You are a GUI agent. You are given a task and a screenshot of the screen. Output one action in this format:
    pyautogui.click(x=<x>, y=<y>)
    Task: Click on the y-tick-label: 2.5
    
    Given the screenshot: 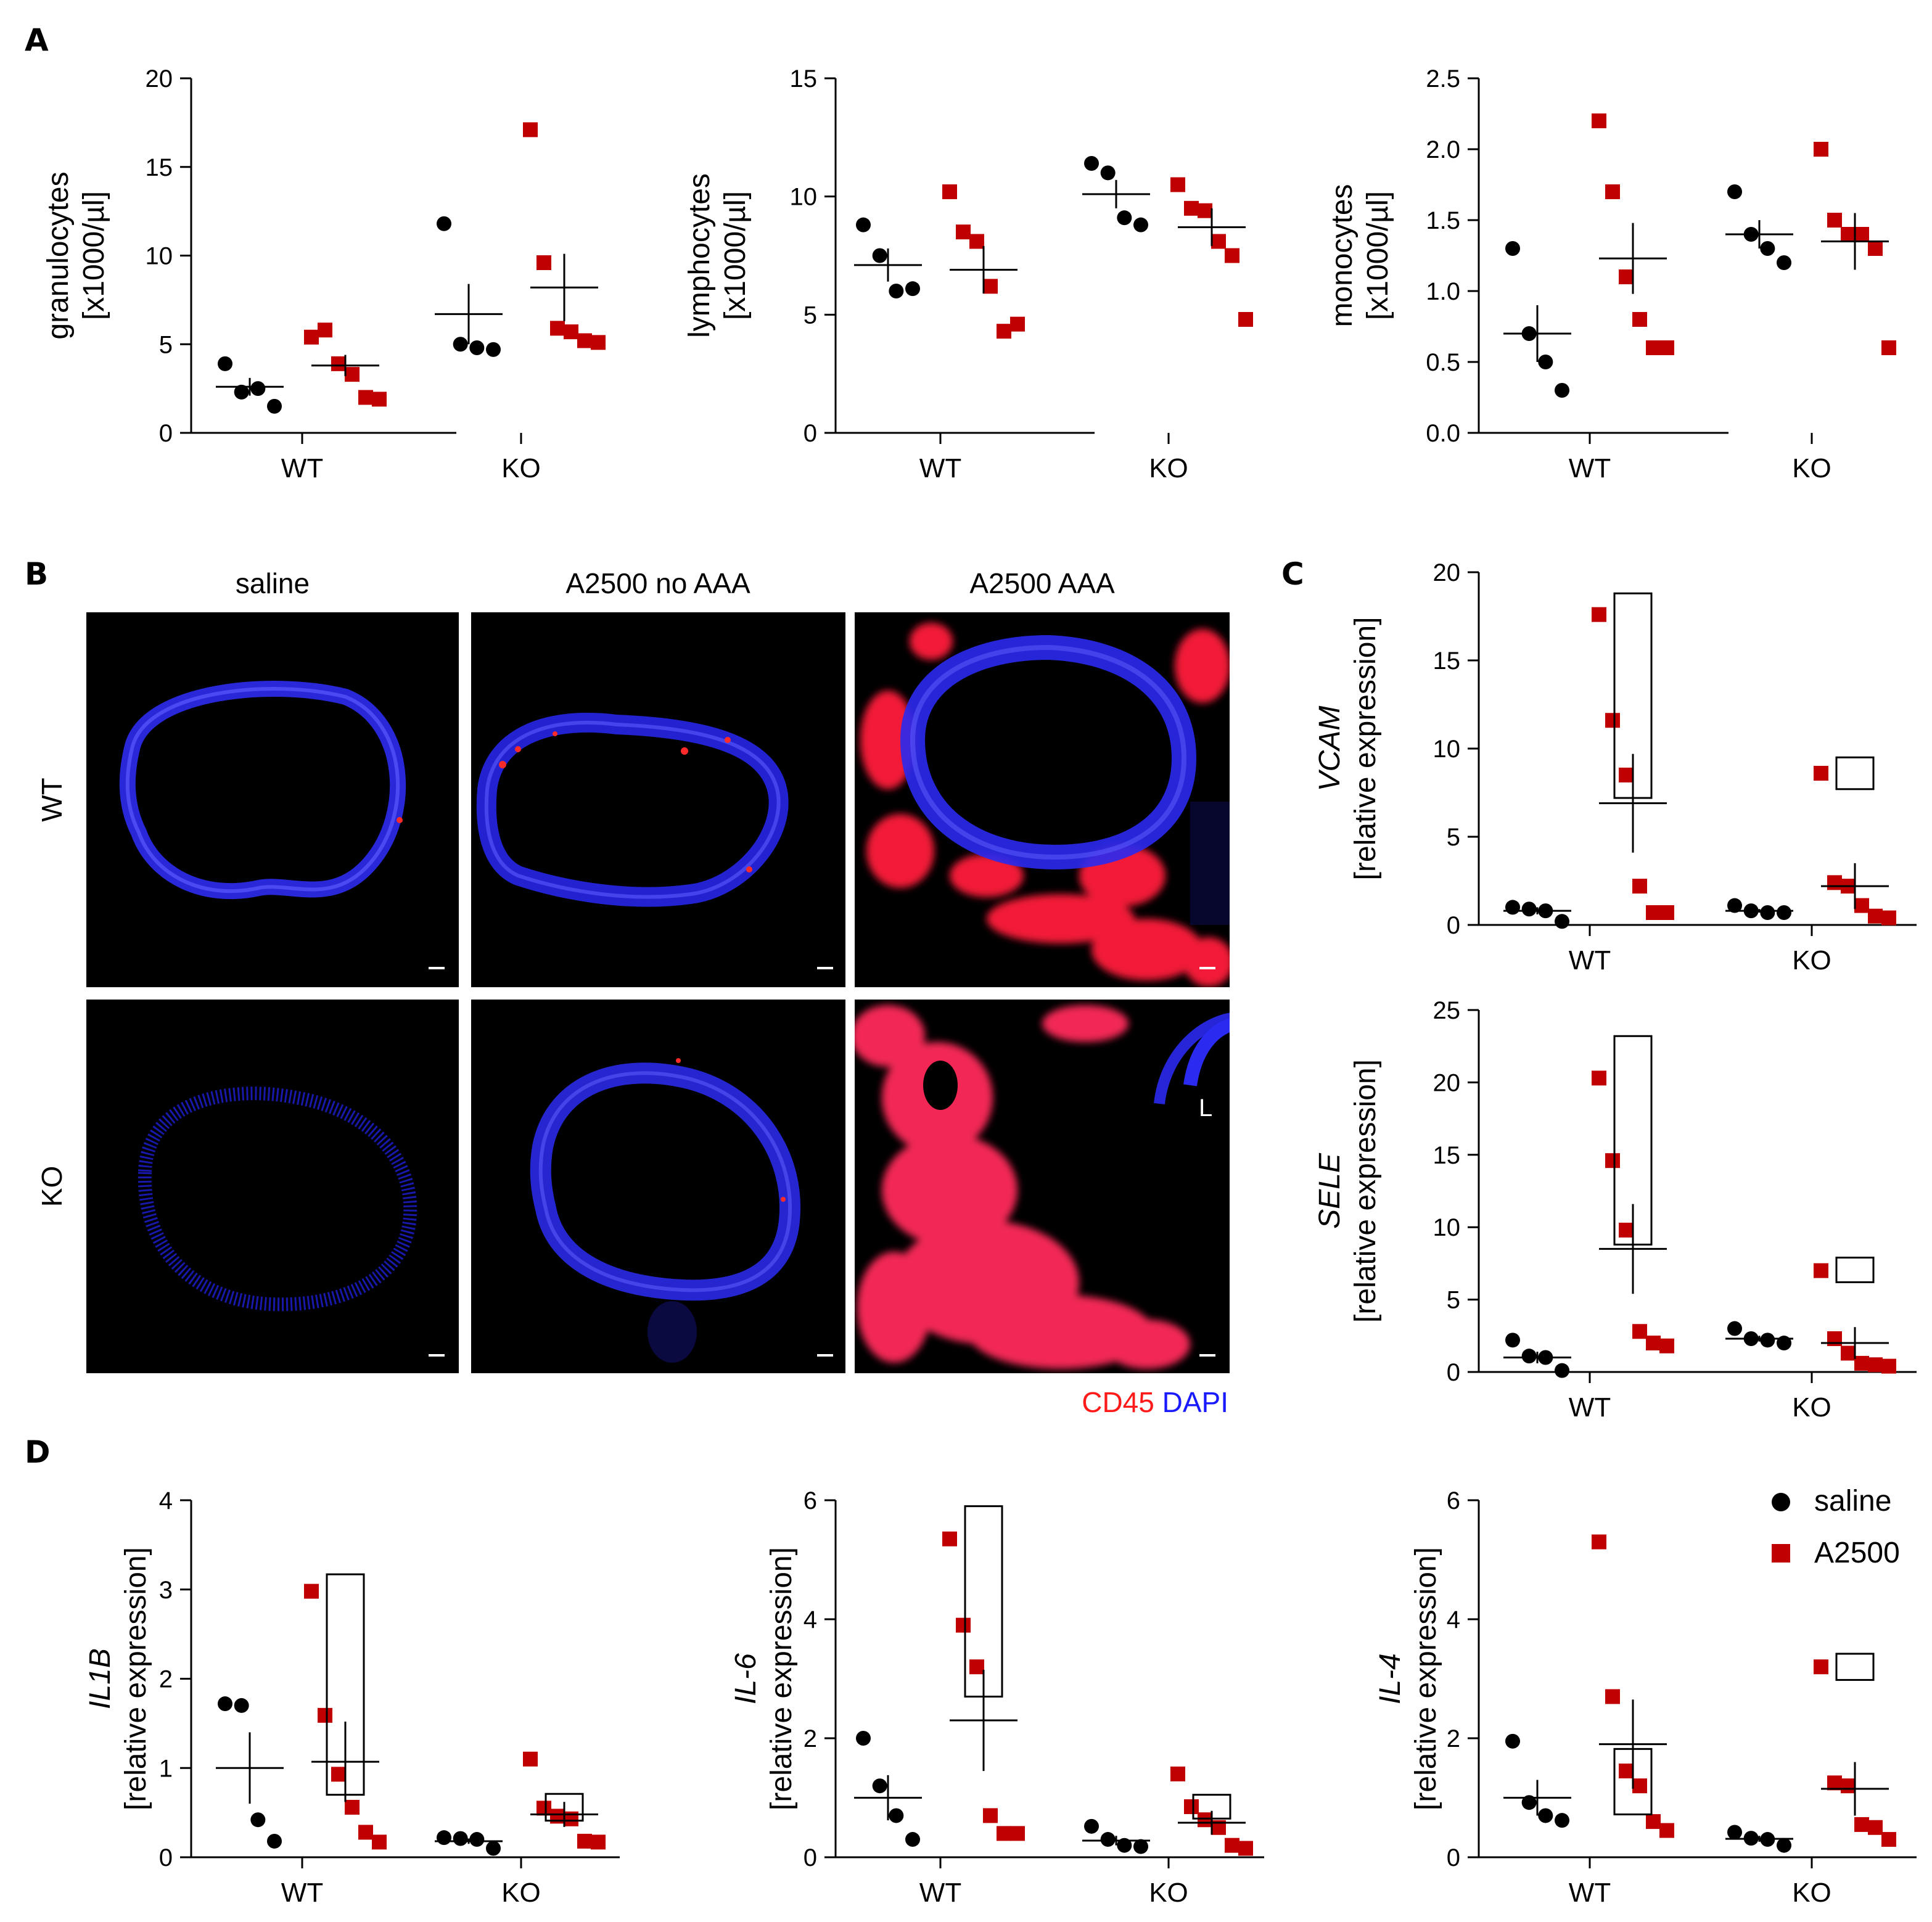 What is the action you would take?
    pyautogui.click(x=1443, y=78)
    